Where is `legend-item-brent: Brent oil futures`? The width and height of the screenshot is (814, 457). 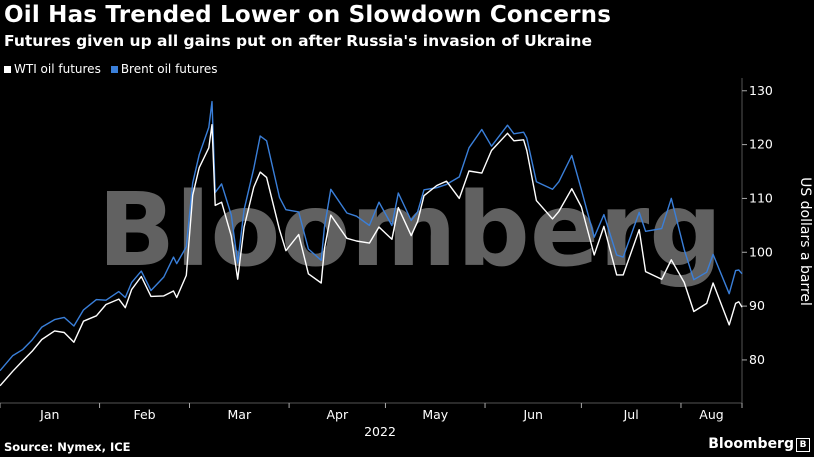
legend-item-brent: Brent oil futures is located at coordinates (164, 69).